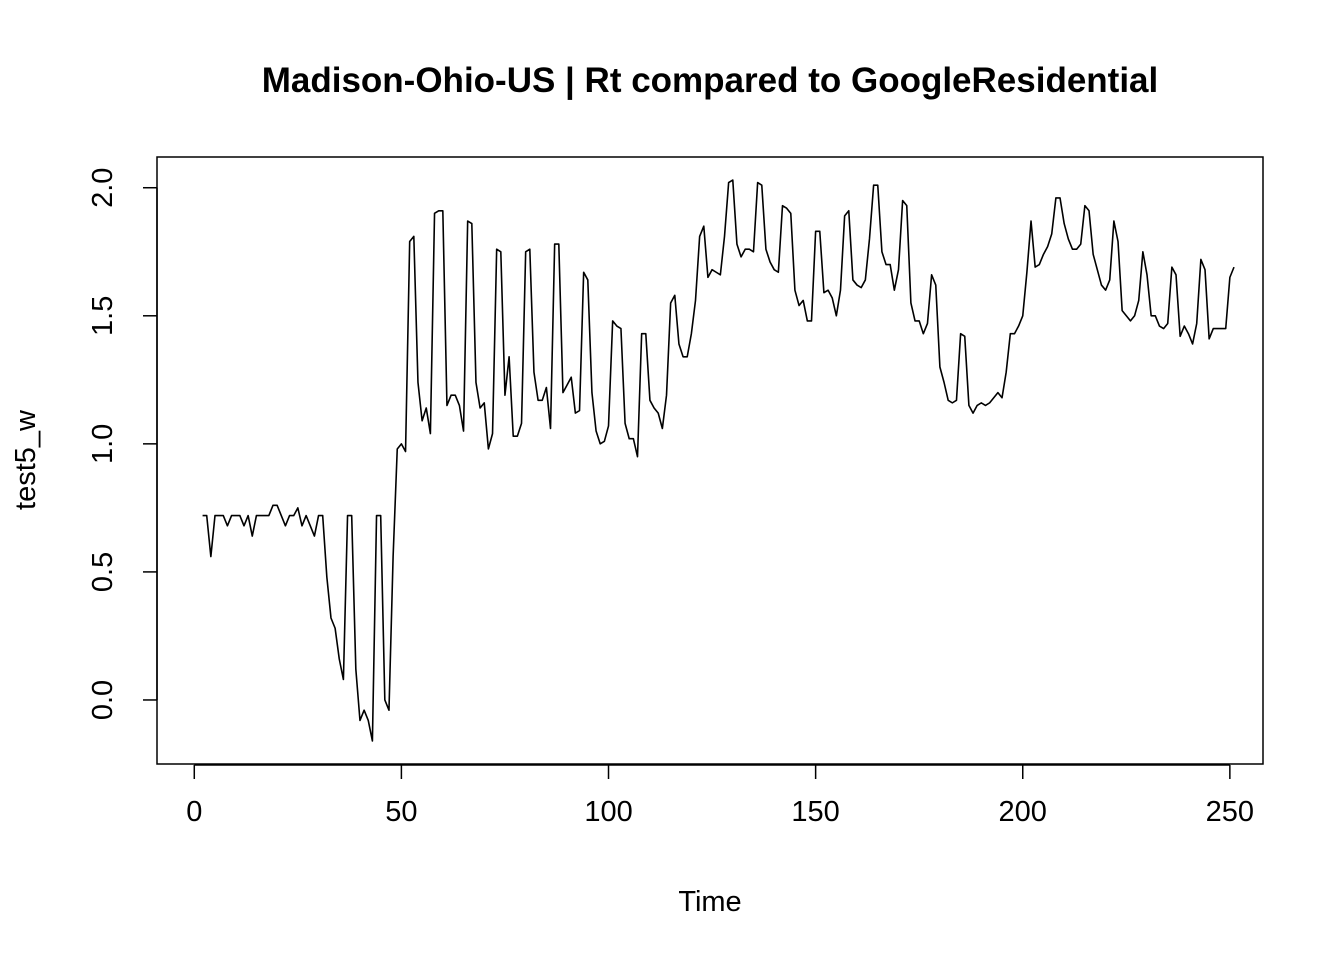  I want to click on x-axis-label: Time, so click(709, 902).